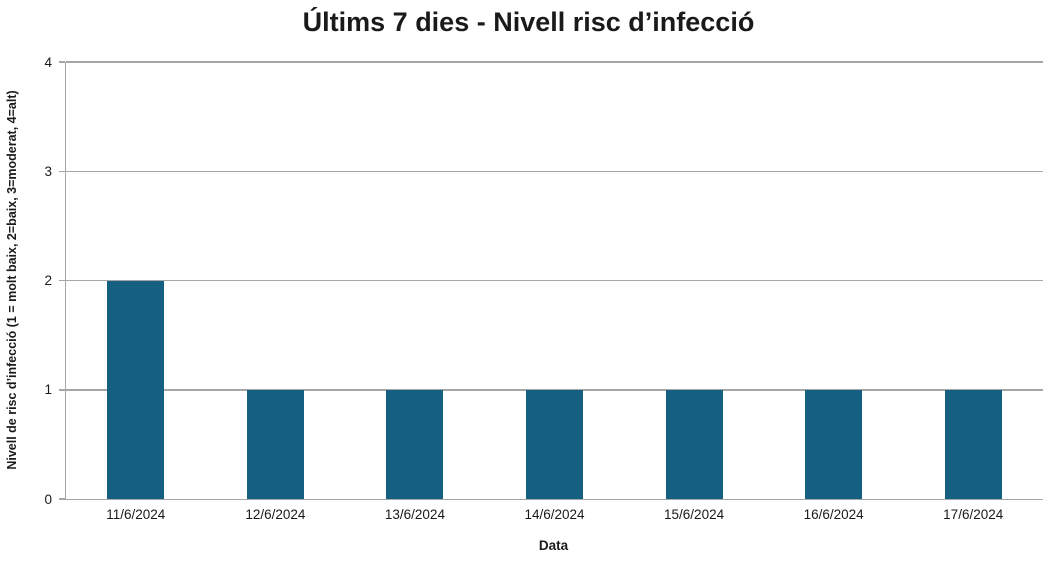  Describe the element at coordinates (48, 171) in the screenshot. I see `y-tick-label: 3` at that location.